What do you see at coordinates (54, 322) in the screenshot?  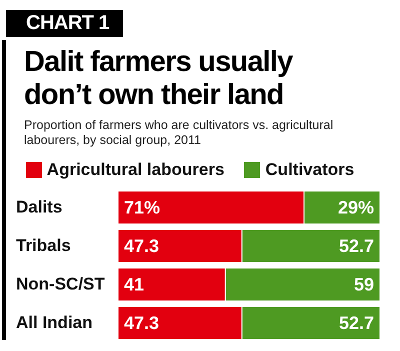 I see `y-tick-label: All Indian` at bounding box center [54, 322].